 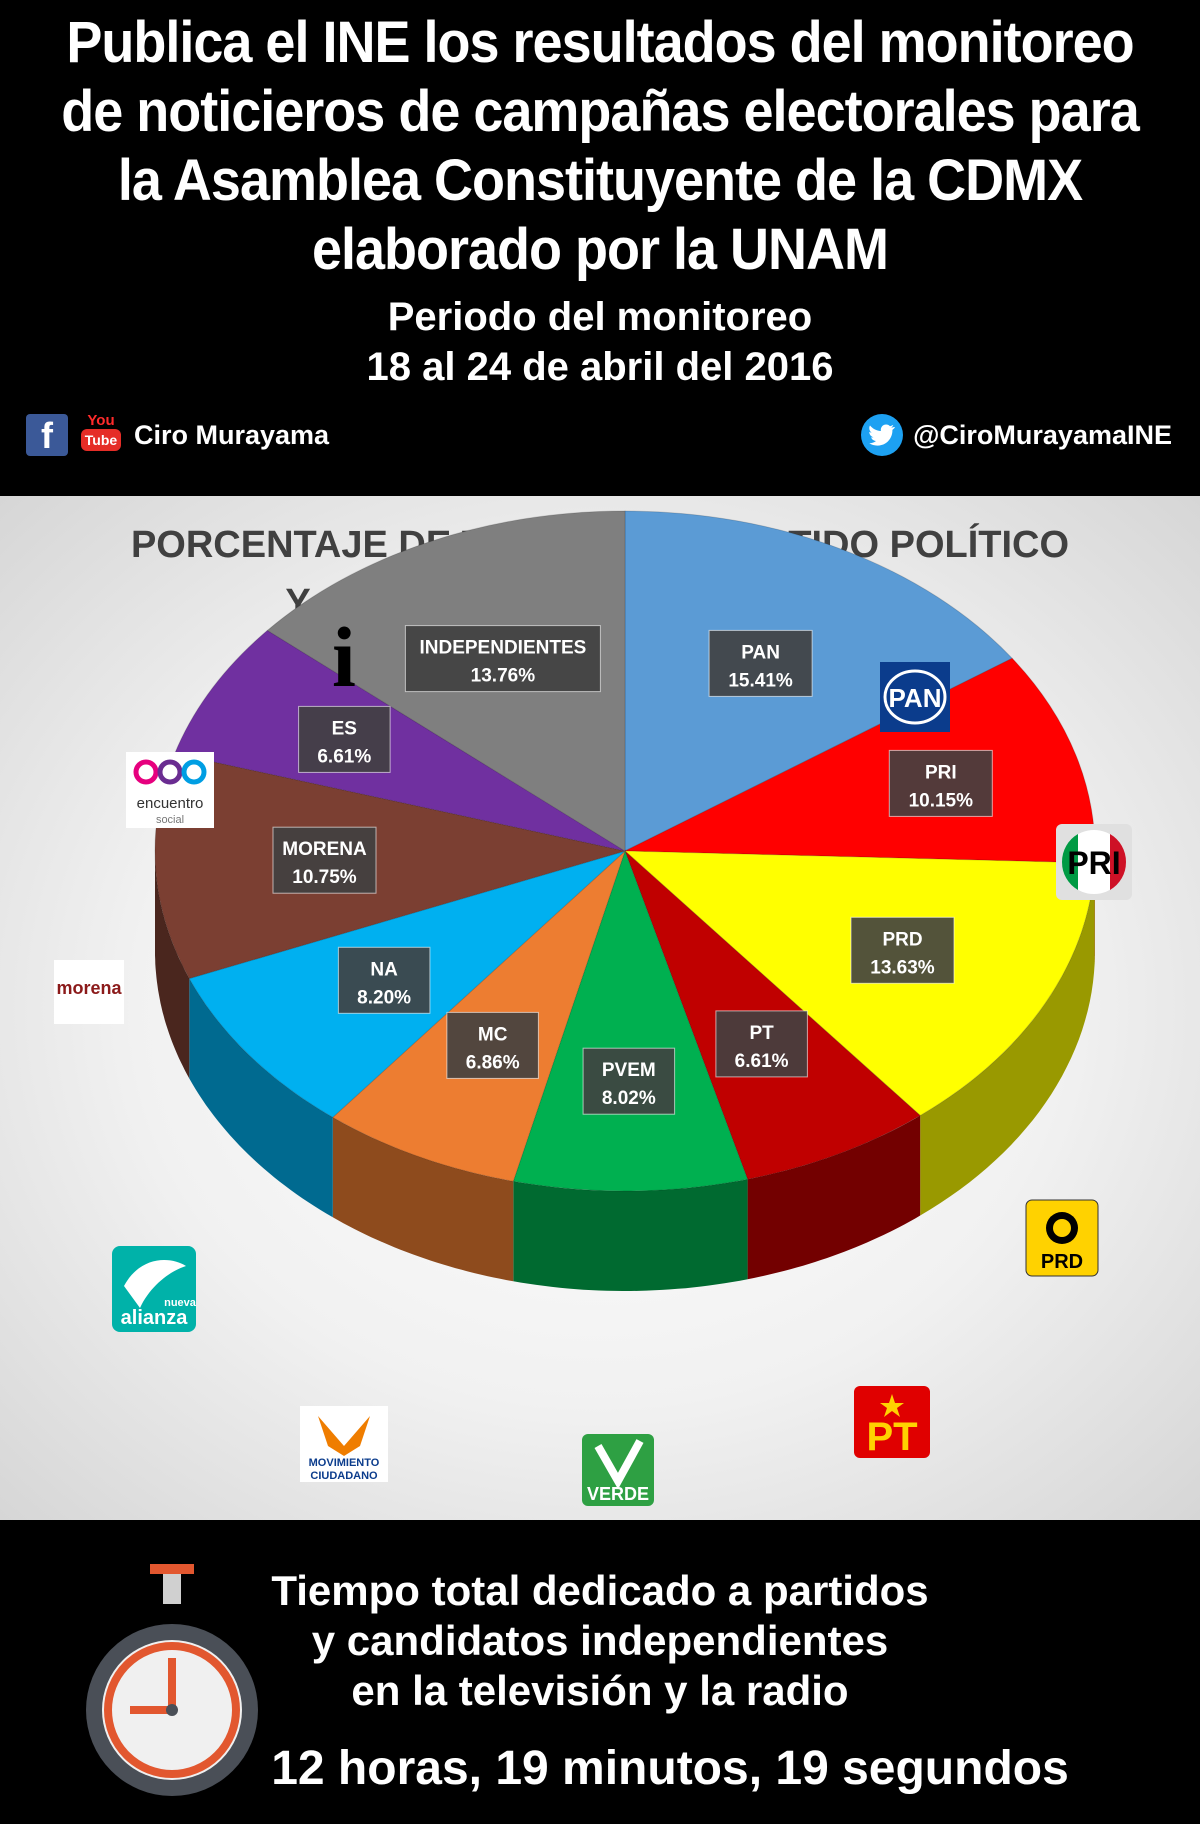 What do you see at coordinates (1042, 434) in the screenshot?
I see `twitter-handle: @CiroMurayamaINE` at bounding box center [1042, 434].